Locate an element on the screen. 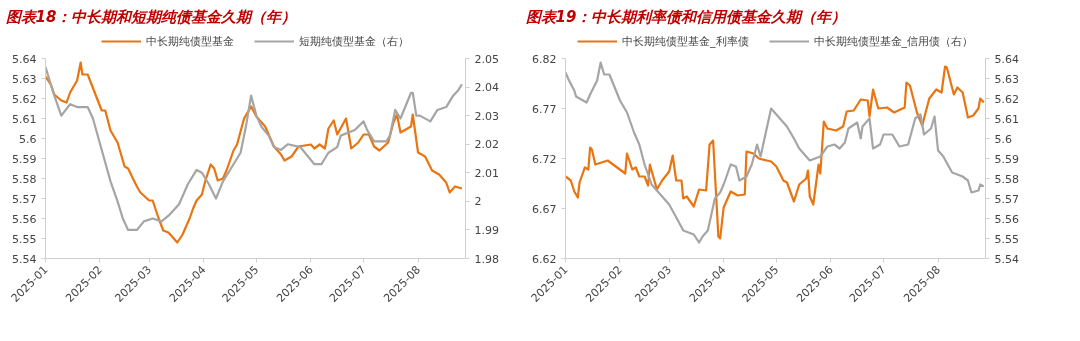  y-tick-label: 5.59 is located at coordinates (24, 159).